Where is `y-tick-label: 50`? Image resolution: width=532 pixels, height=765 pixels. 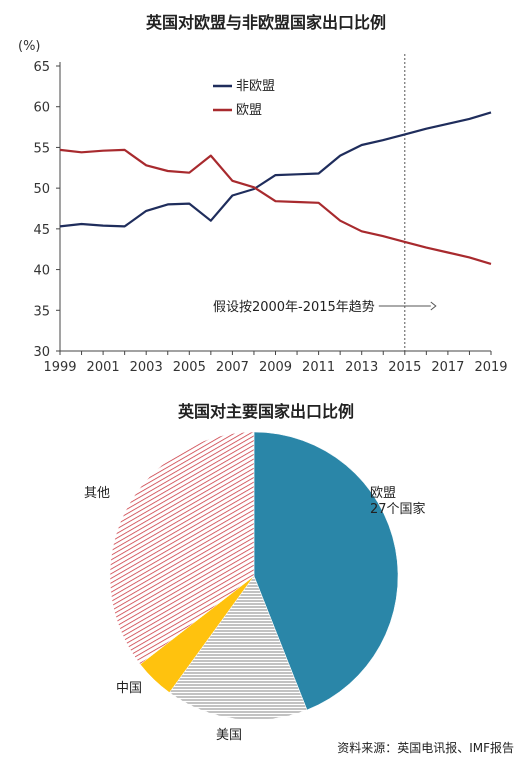
y-tick-label: 50 is located at coordinates (41, 189).